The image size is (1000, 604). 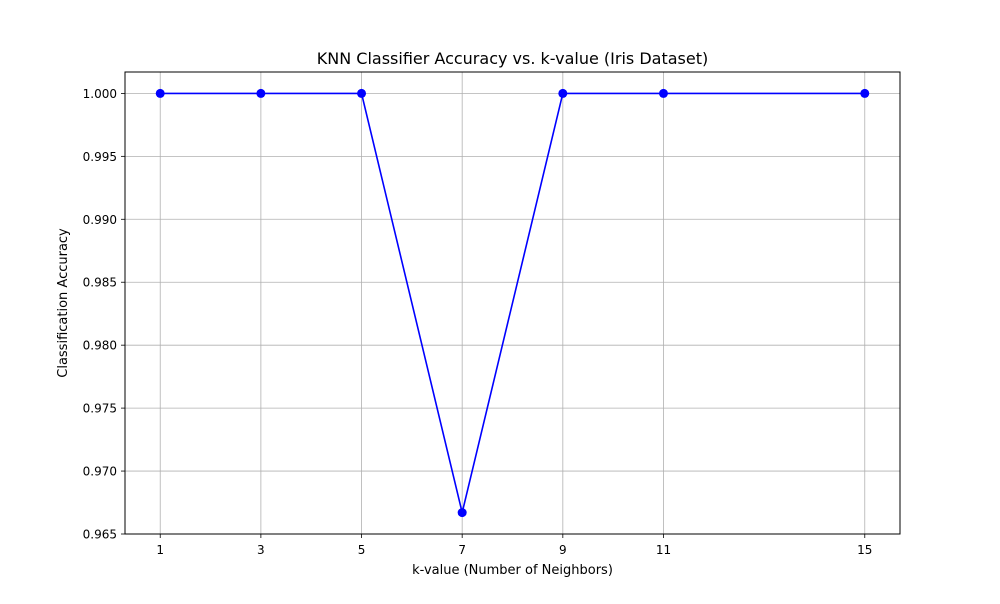 What do you see at coordinates (100, 220) in the screenshot?
I see `y-tick-label: 0.990` at bounding box center [100, 220].